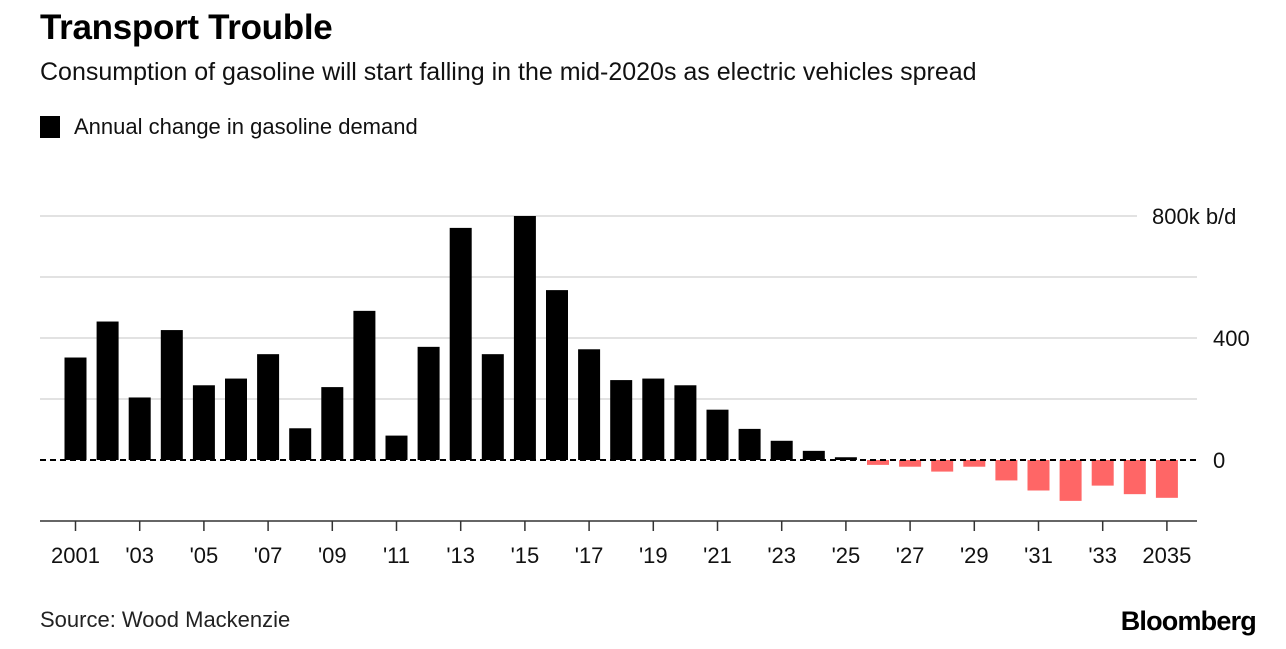  What do you see at coordinates (653, 419) in the screenshot?
I see `bar-2019` at bounding box center [653, 419].